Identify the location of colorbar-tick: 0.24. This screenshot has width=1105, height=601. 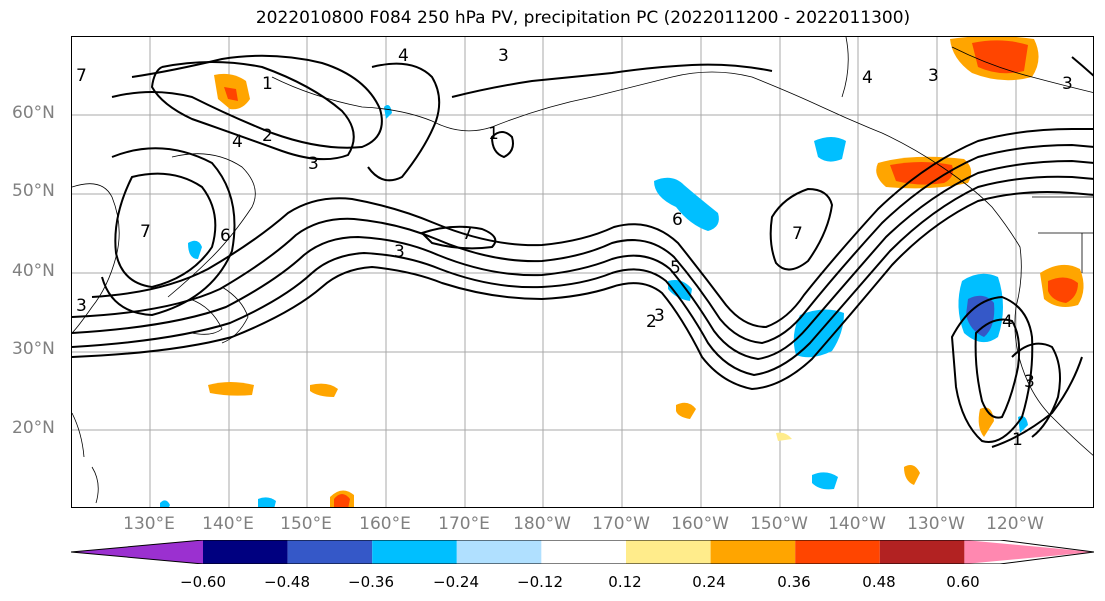
(709, 582).